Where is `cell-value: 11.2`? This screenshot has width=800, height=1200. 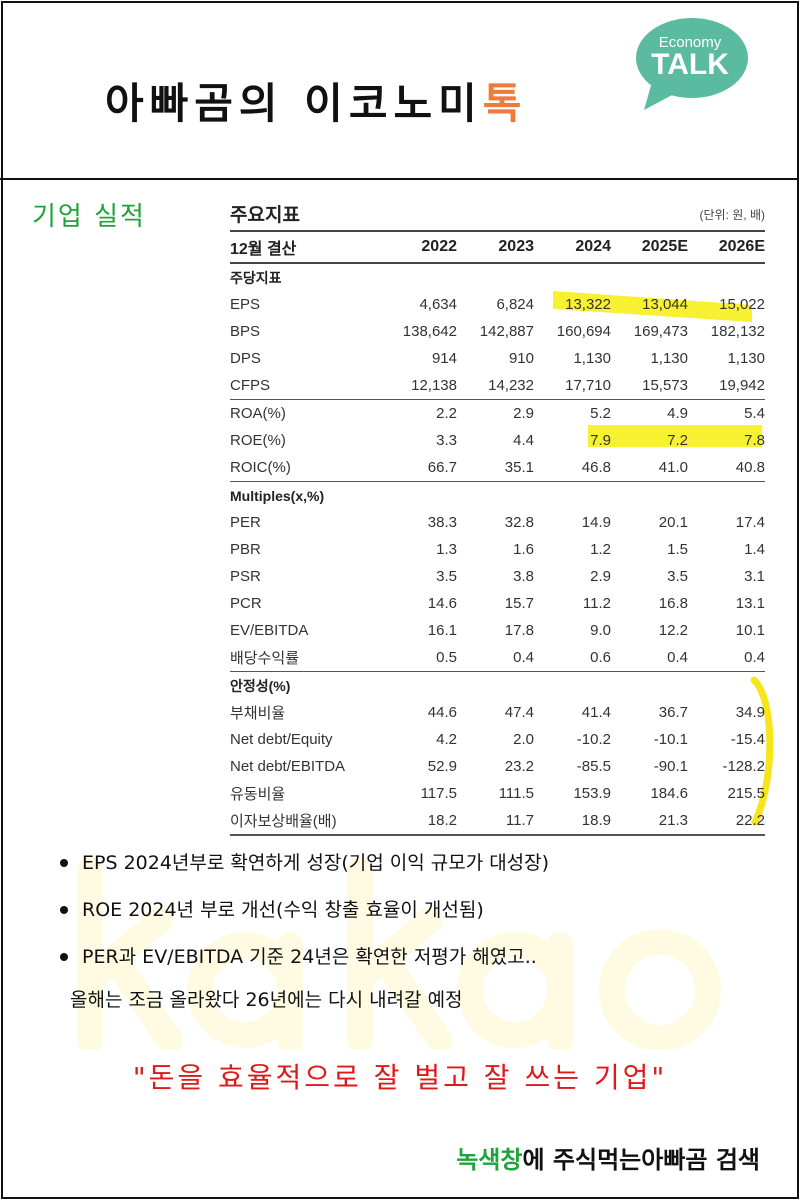 cell-value: 11.2 is located at coordinates (596, 603).